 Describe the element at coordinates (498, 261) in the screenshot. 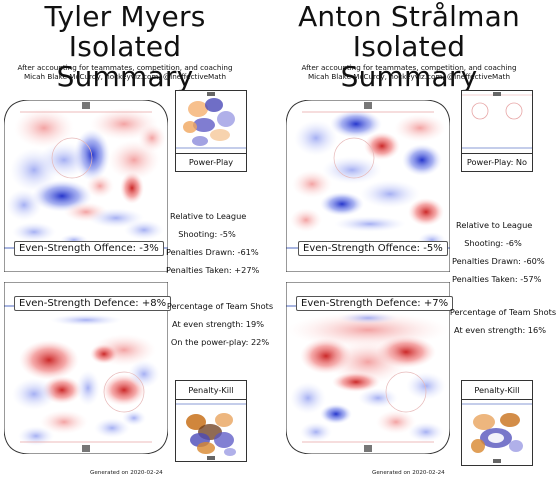

I see `penalties-drawn-stat: Penalties Drawn: -60%` at that location.